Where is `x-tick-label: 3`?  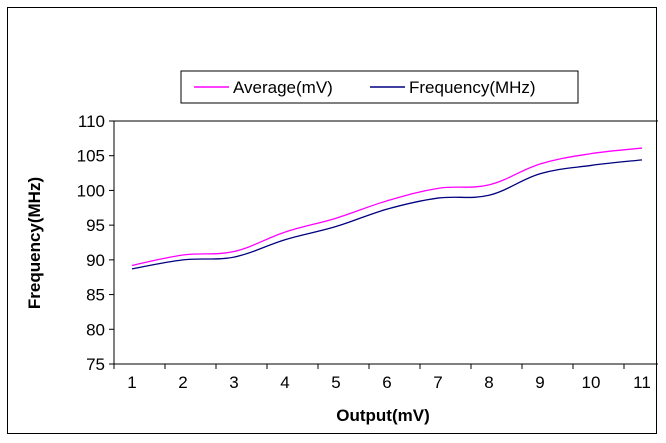 x-tick-label: 3 is located at coordinates (233, 382).